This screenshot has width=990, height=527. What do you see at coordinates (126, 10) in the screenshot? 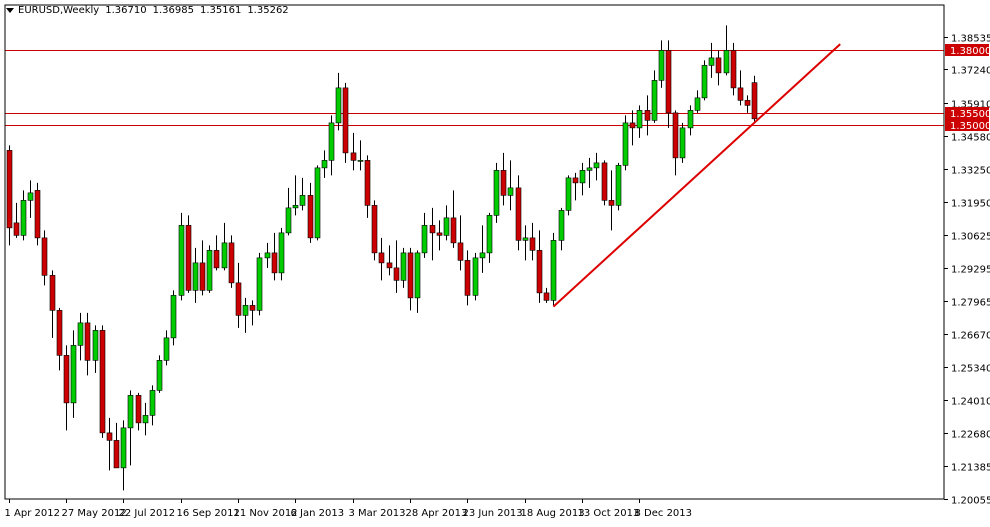
I see `ohlc-open: 1.36710` at bounding box center [126, 10].